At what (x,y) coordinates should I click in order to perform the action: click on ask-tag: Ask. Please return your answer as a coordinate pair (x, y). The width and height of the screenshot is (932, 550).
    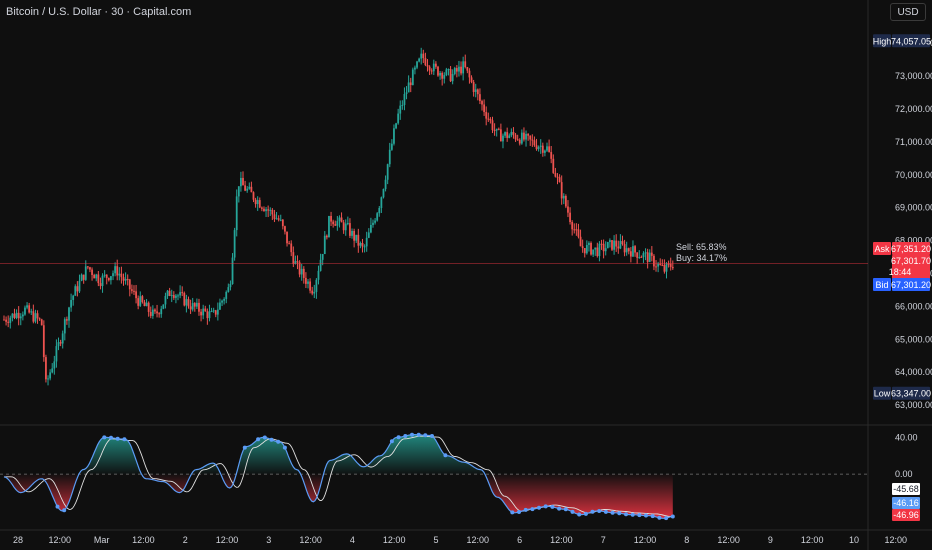
    Looking at the image, I should click on (882, 249).